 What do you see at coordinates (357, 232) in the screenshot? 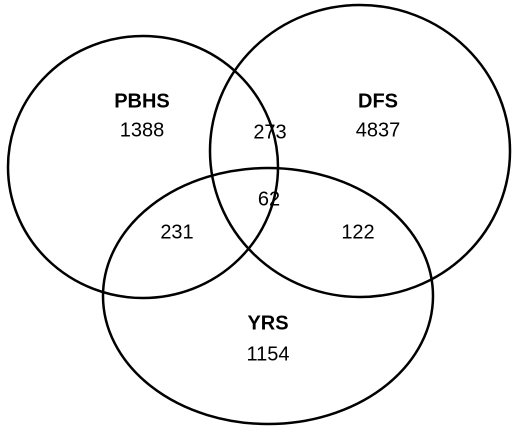
I see `intersection-count: 122` at bounding box center [357, 232].